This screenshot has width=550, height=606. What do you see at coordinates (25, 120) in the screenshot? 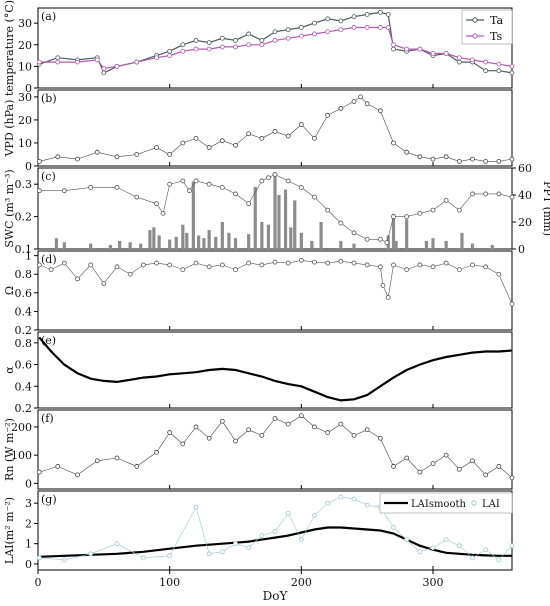
I see `y-tick-label: 20` at bounding box center [25, 120].